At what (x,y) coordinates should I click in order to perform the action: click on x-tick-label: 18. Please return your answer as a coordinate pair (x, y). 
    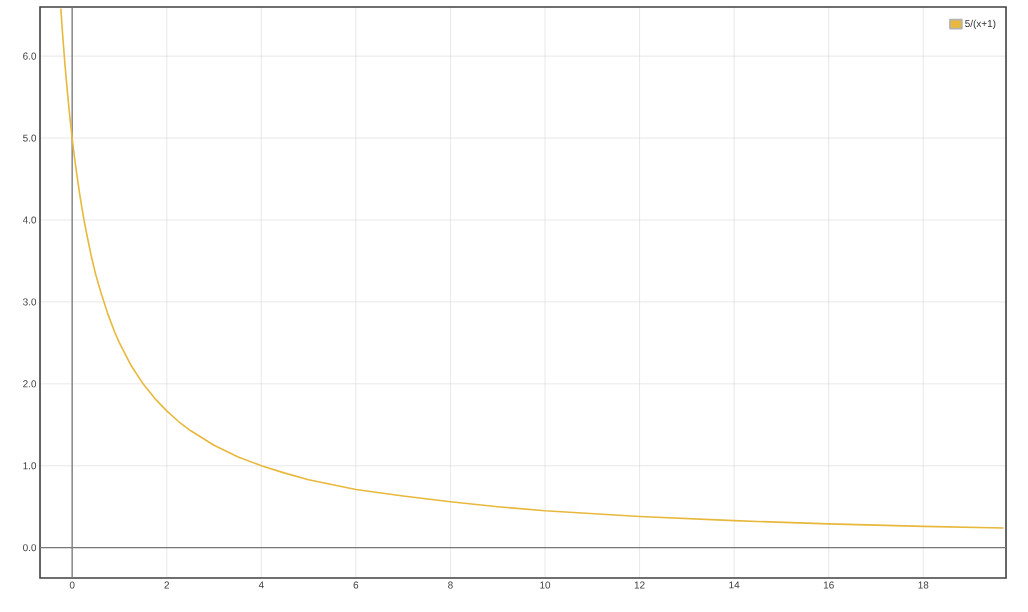
    Looking at the image, I should click on (923, 585).